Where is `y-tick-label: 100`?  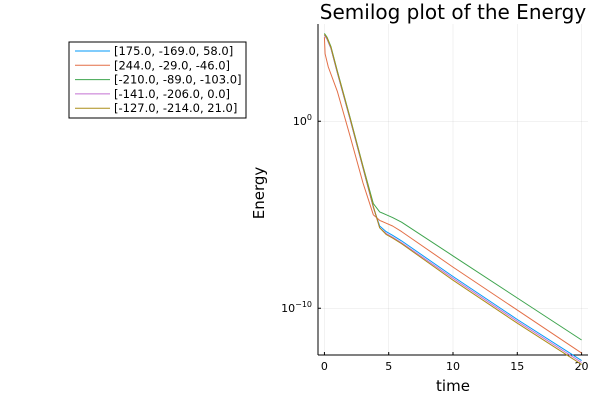 y-tick-label: 100 is located at coordinates (302, 120).